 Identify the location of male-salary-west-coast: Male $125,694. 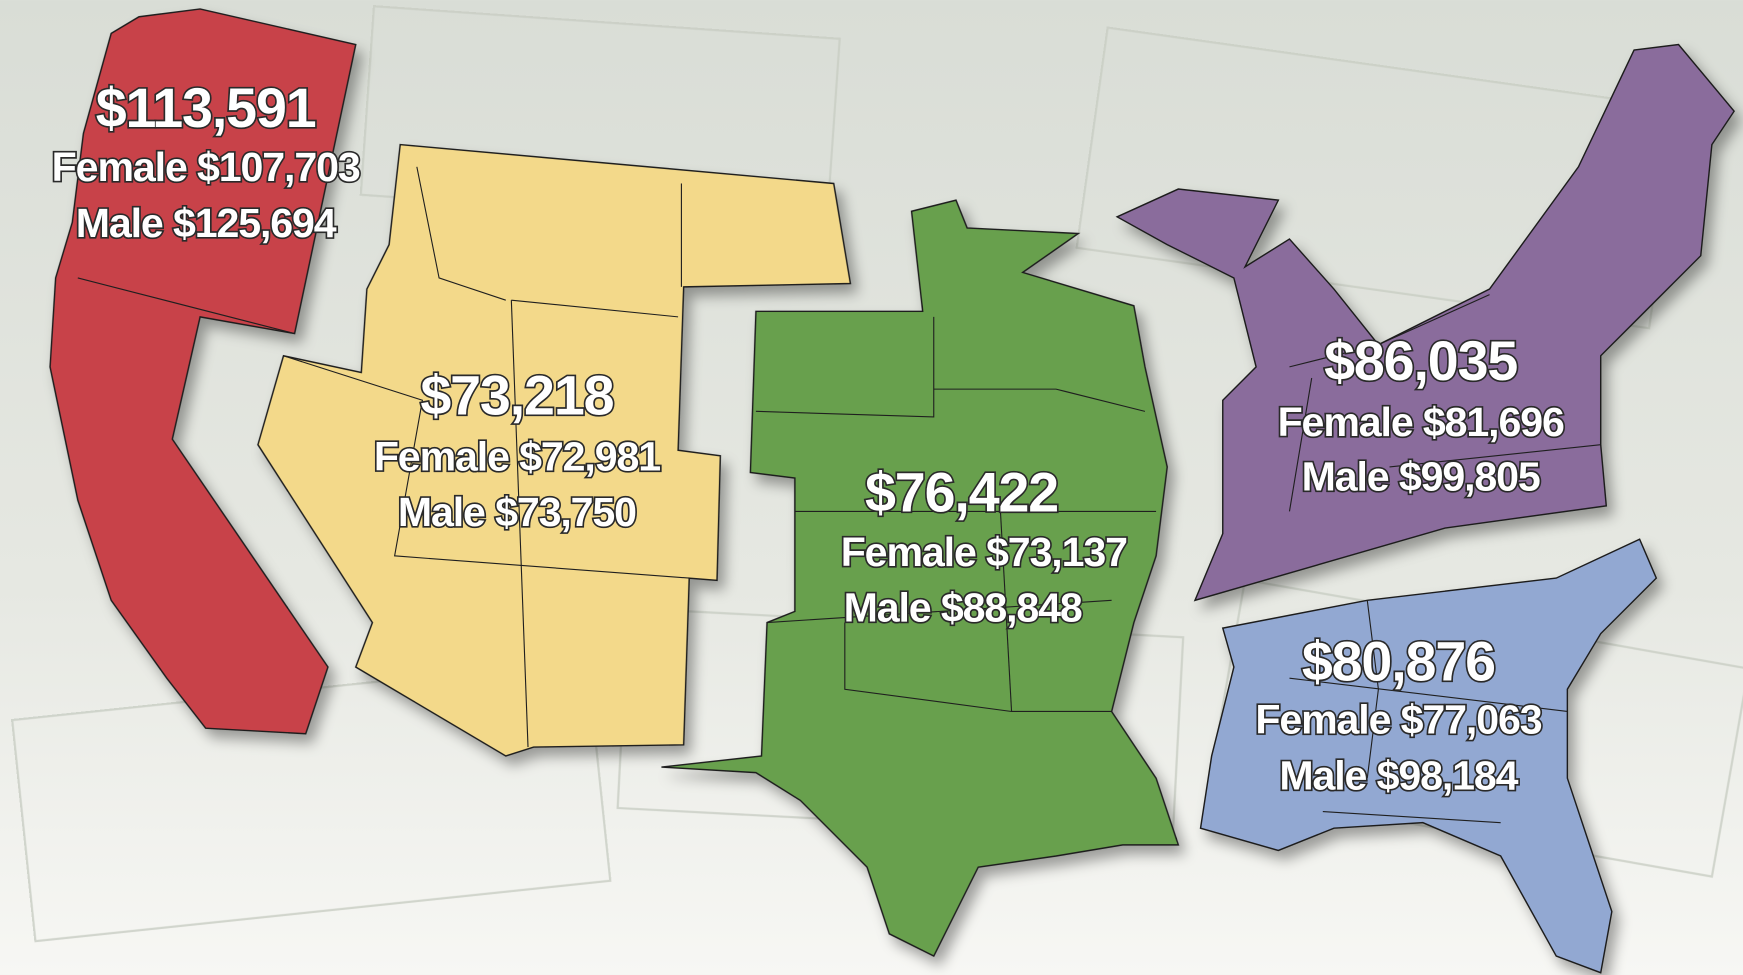
(206, 223).